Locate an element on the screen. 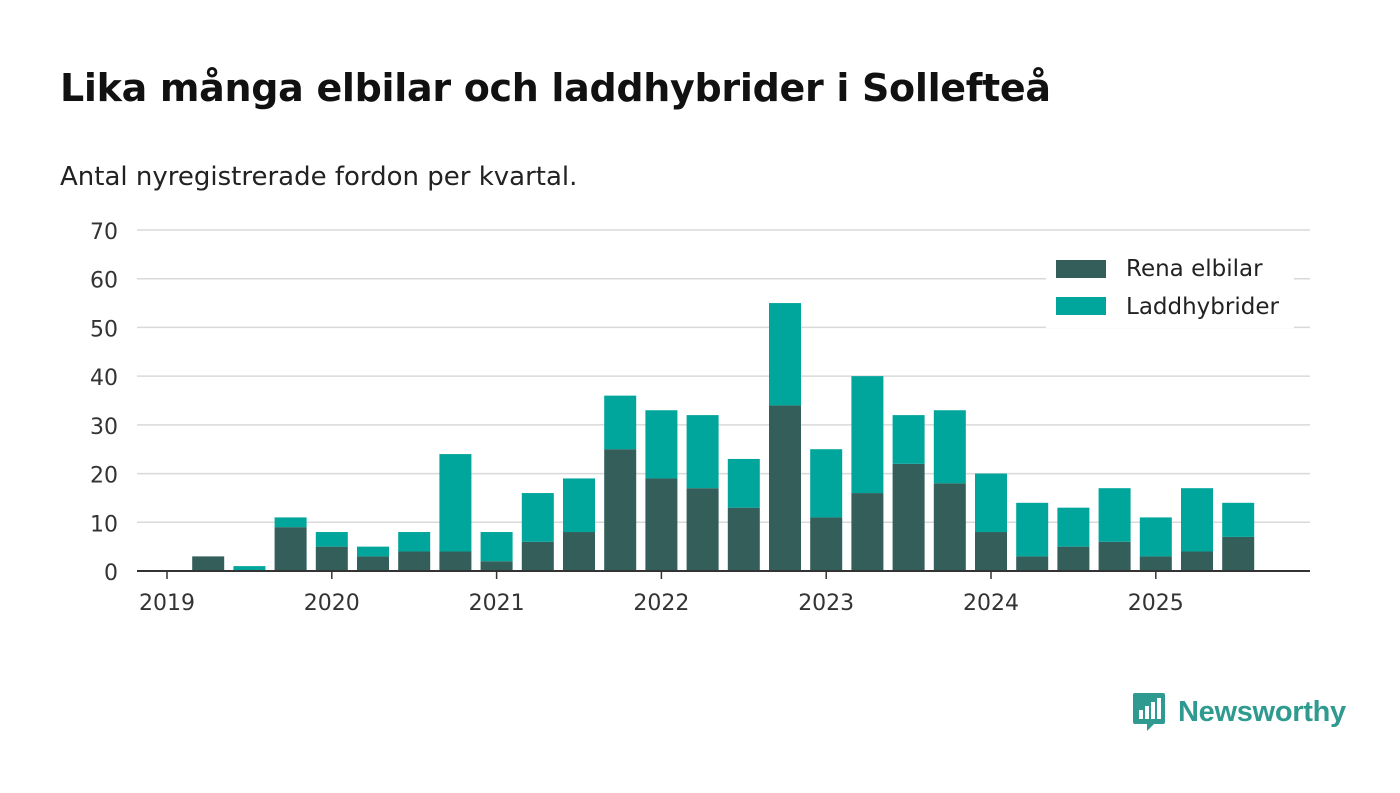  legend-label-rena-elbilar: Rena elbilar is located at coordinates (1194, 269).